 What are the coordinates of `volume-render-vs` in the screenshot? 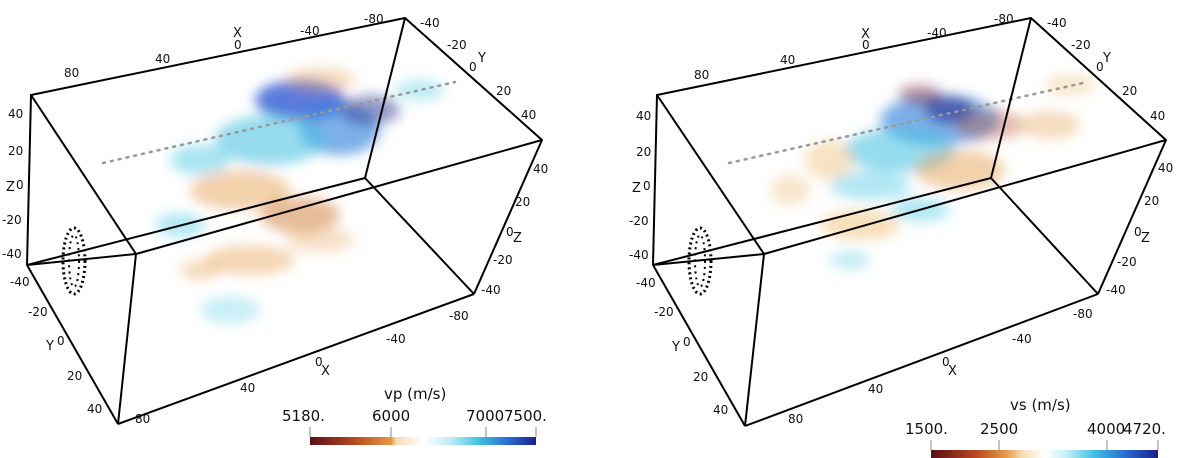 It's located at (932, 172).